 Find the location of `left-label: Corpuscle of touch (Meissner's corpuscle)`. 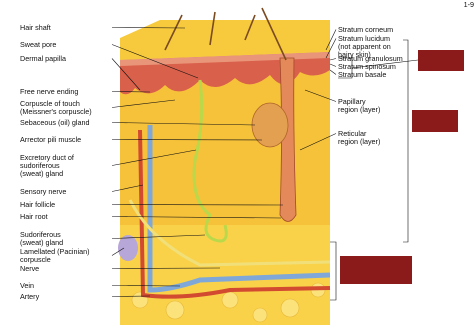

left-label: Corpuscle of touch (Meissner's corpuscle) is located at coordinates (56, 107).